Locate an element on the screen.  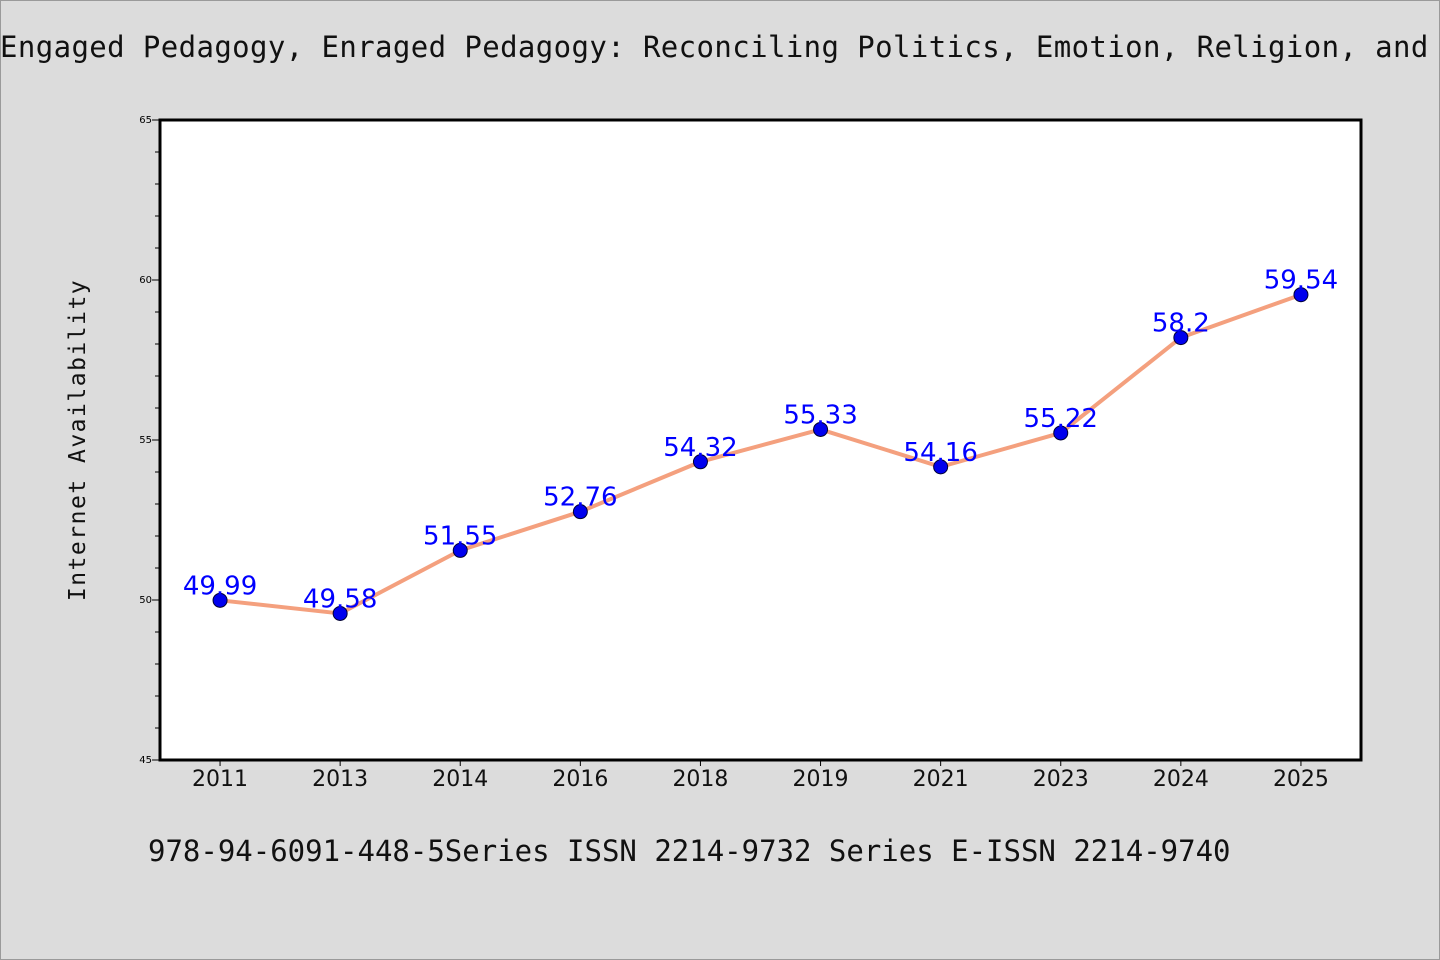
data-label: 54.32 is located at coordinates (700, 448).